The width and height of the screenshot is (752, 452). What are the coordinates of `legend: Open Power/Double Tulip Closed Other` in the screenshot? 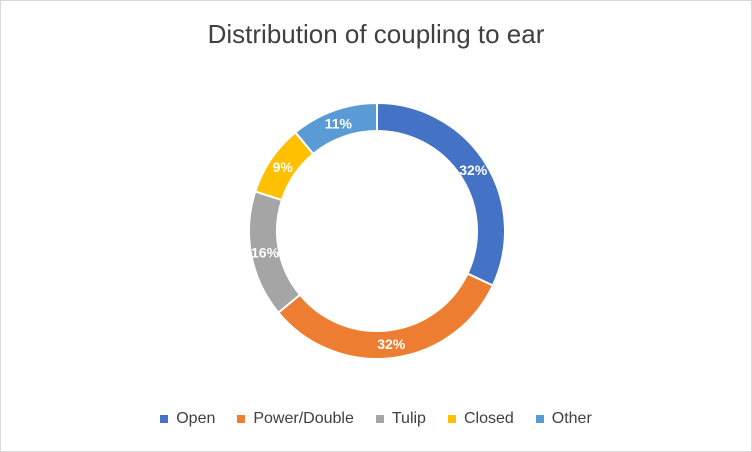 It's located at (376, 419).